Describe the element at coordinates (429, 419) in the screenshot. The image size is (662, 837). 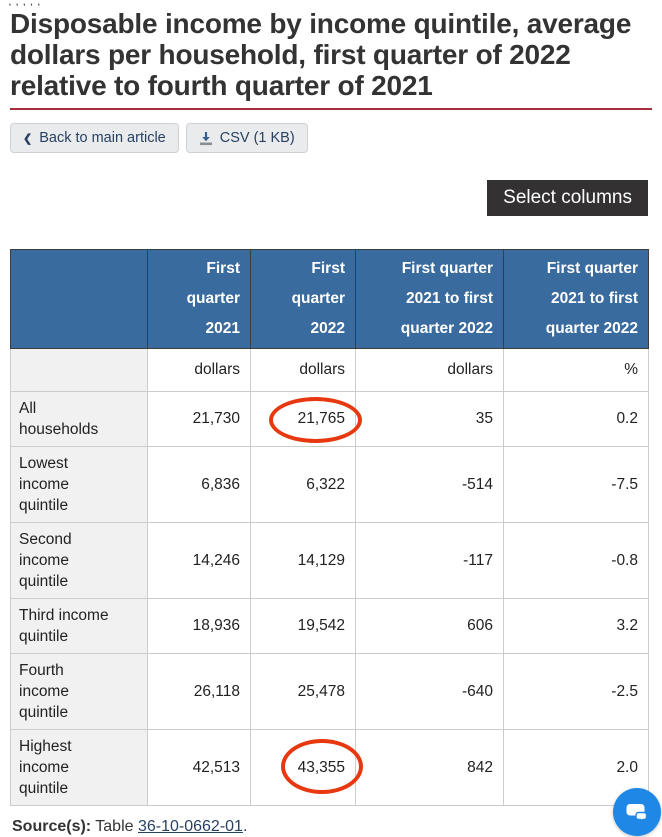
I see `value-cell: 35` at that location.